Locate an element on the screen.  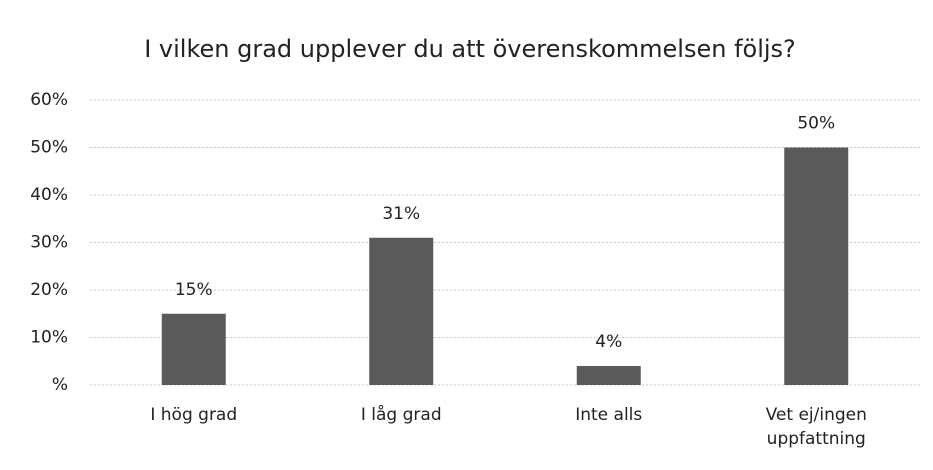
data-label: 50% is located at coordinates (816, 124).